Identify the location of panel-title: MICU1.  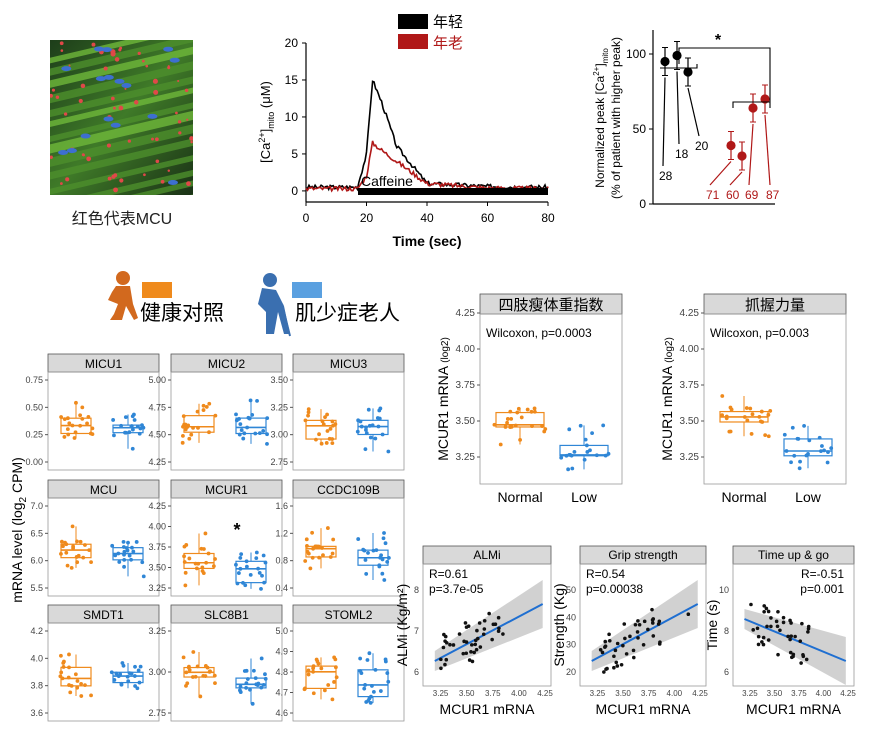
(104, 364).